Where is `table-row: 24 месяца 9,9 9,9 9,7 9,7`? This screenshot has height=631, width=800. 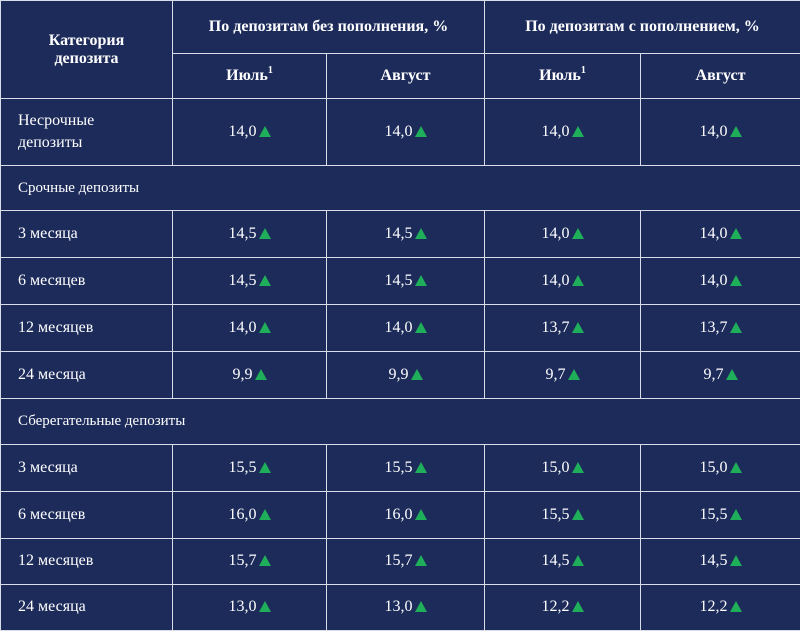
table-row: 24 месяца 9,9 9,9 9,7 9,7 is located at coordinates (400, 375).